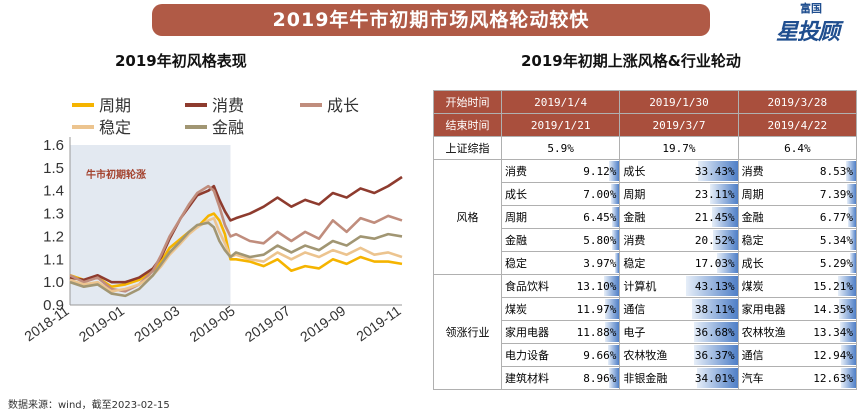  I want to click on return-value: 33.43%, so click(714, 171).